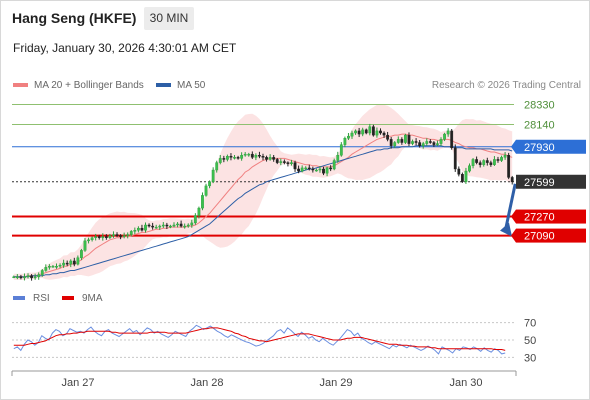  I want to click on forecast-arrow-head, so click(506, 229).